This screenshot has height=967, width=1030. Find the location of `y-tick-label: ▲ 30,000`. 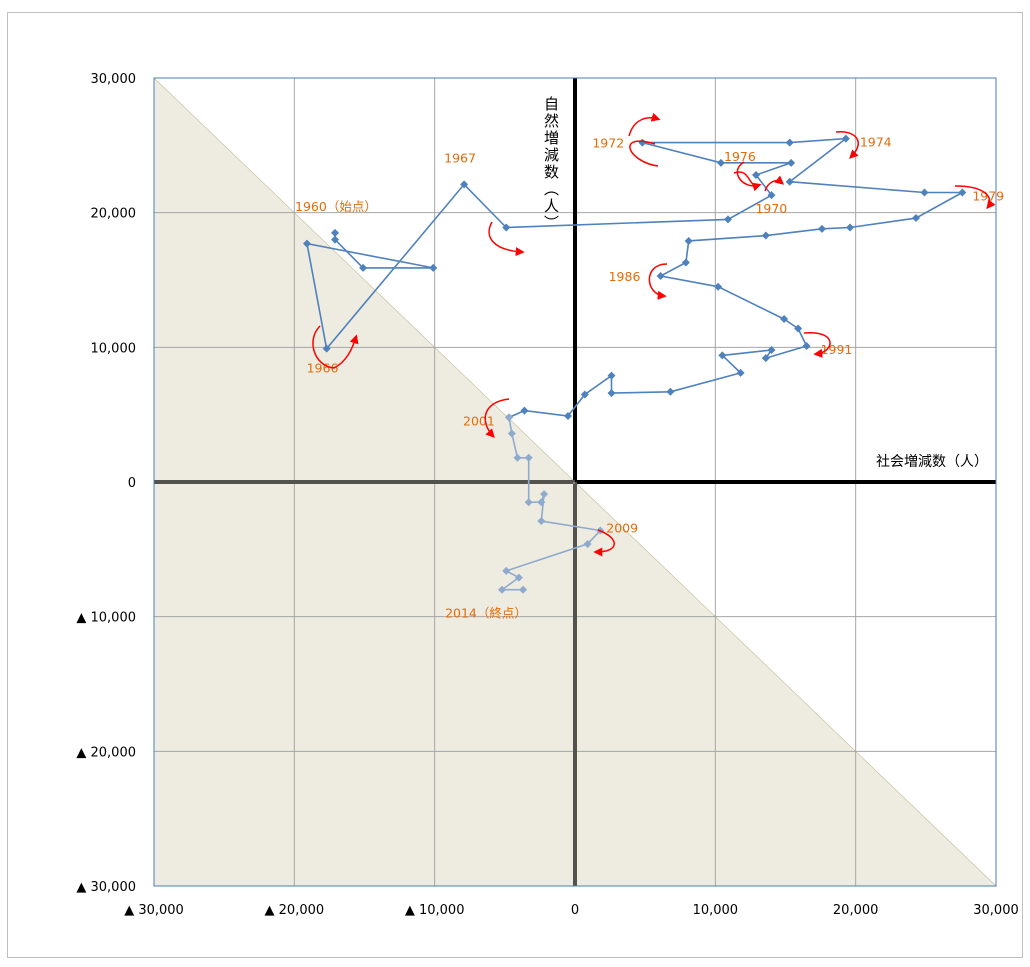

y-tick-label: ▲ 30,000 is located at coordinates (106, 887).